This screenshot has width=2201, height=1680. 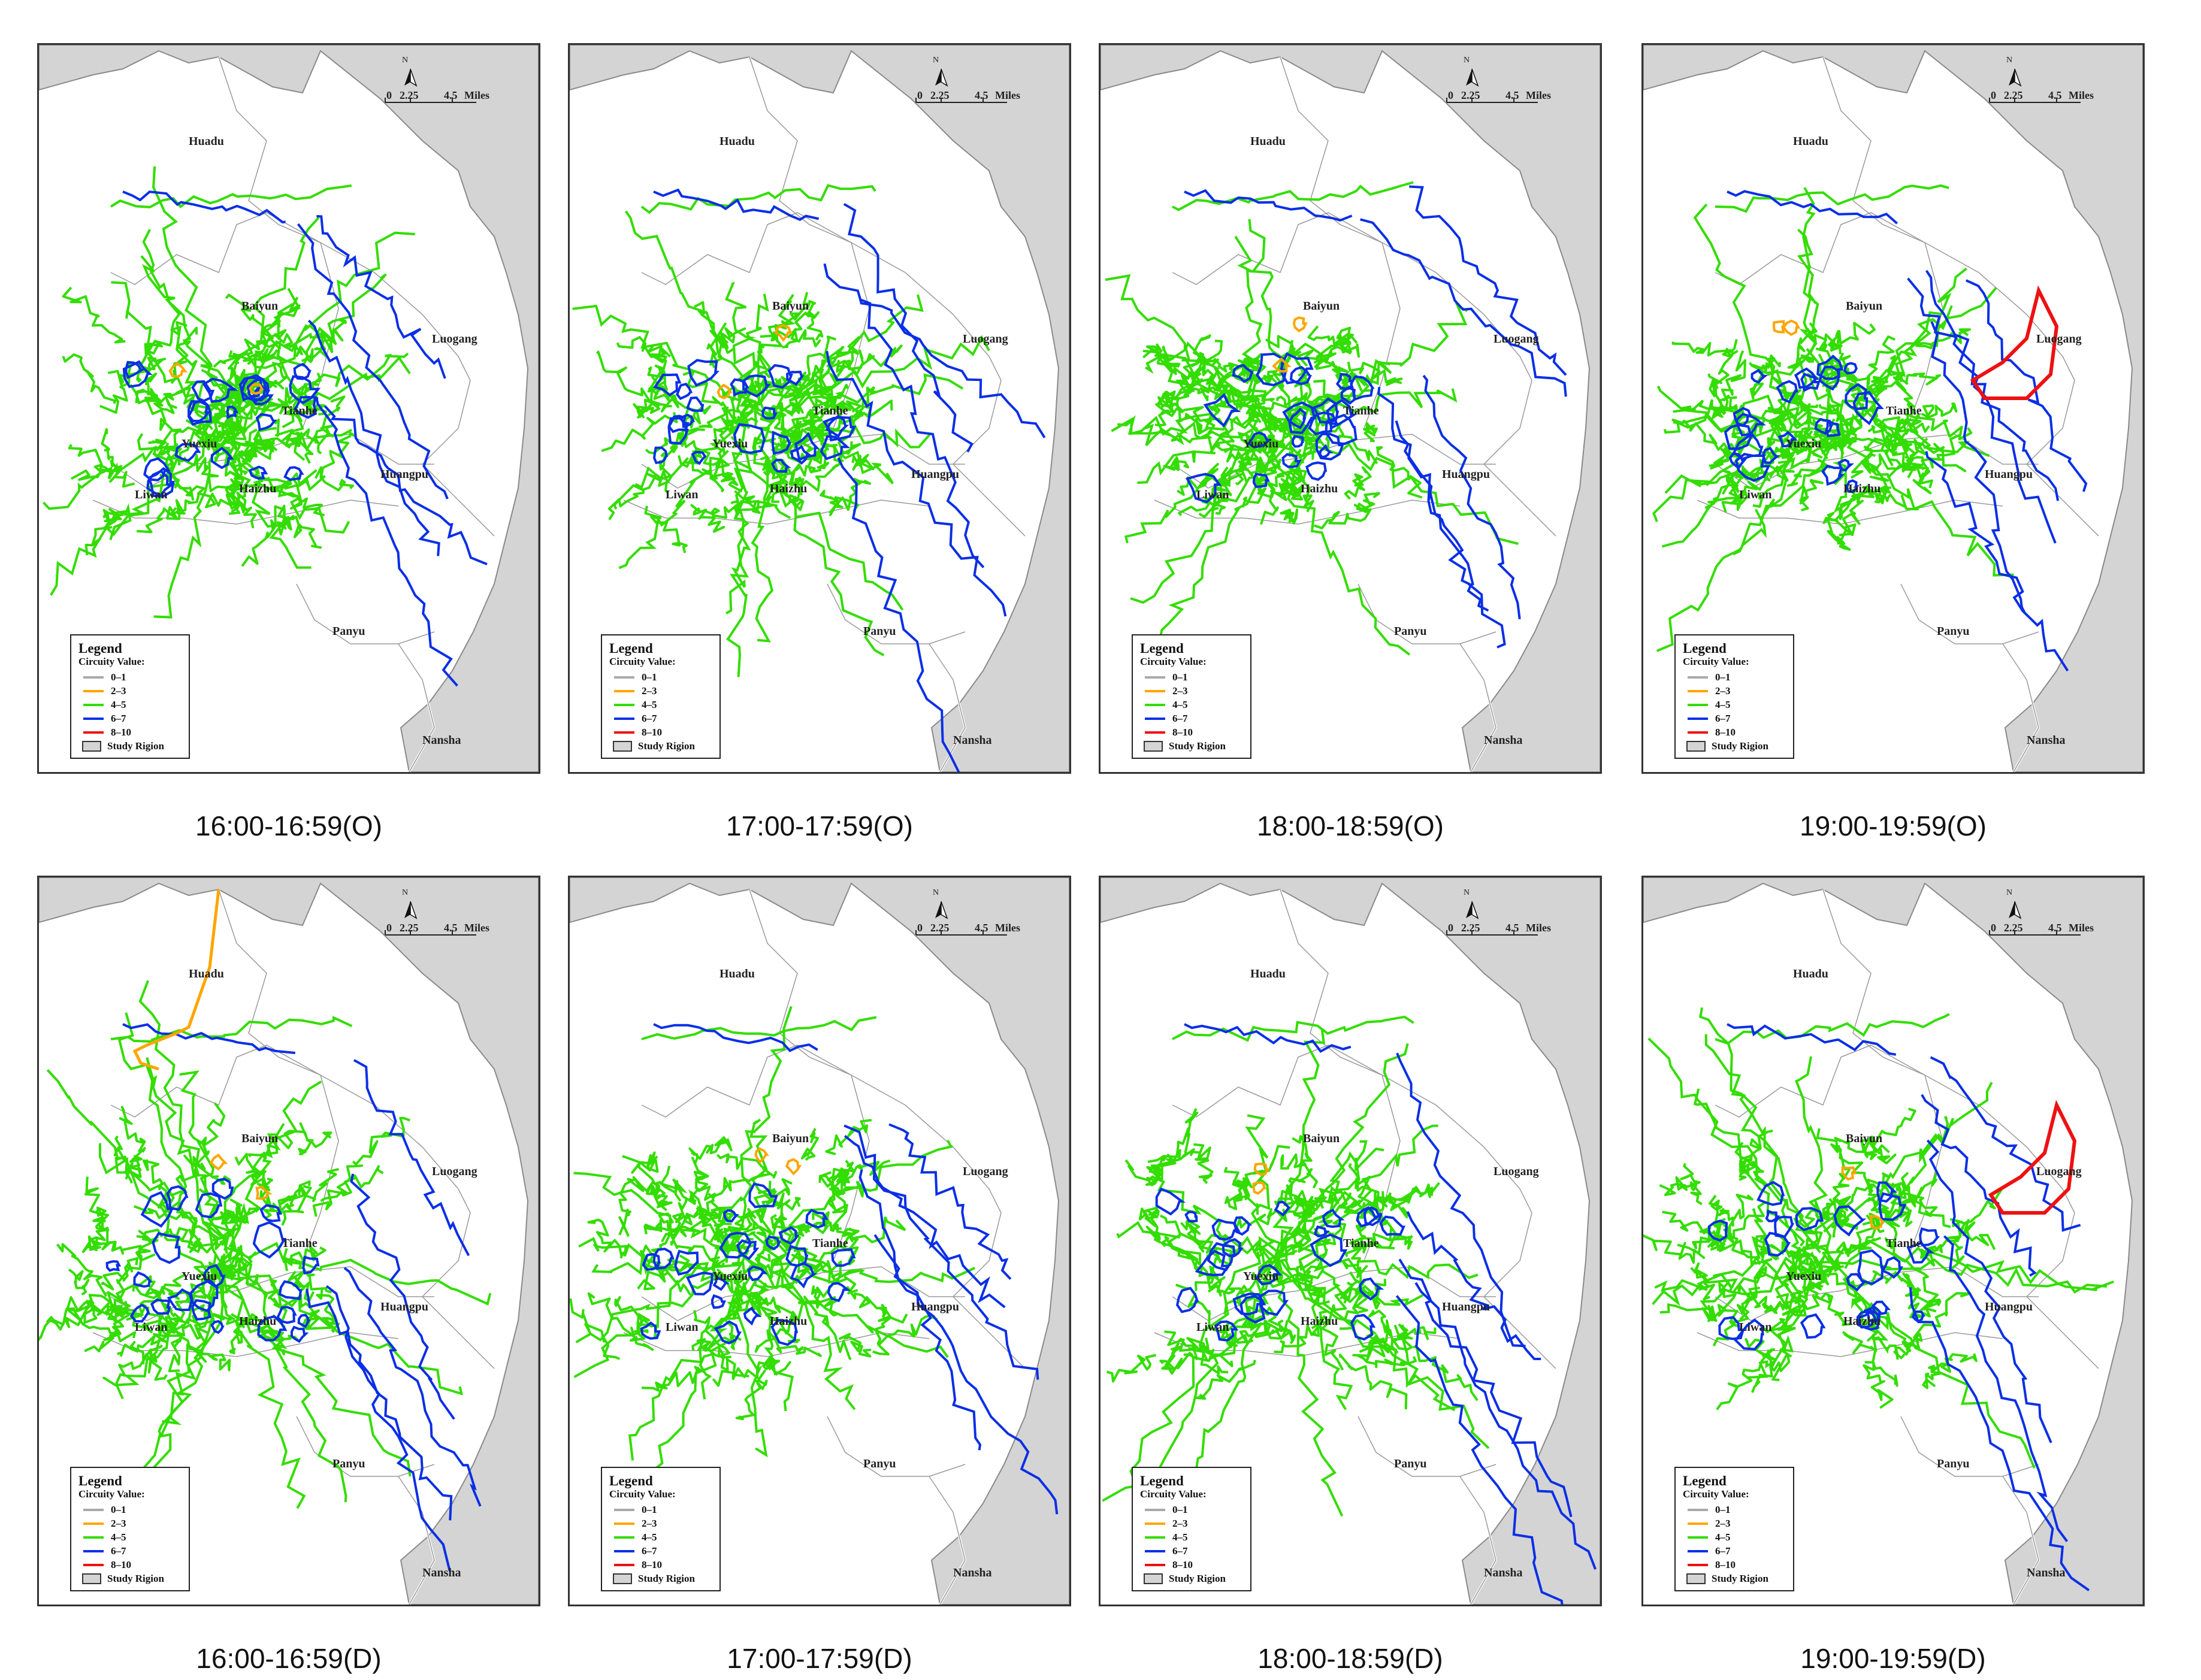 What do you see at coordinates (1192, 732) in the screenshot?
I see `legend-item: 8–10` at bounding box center [1192, 732].